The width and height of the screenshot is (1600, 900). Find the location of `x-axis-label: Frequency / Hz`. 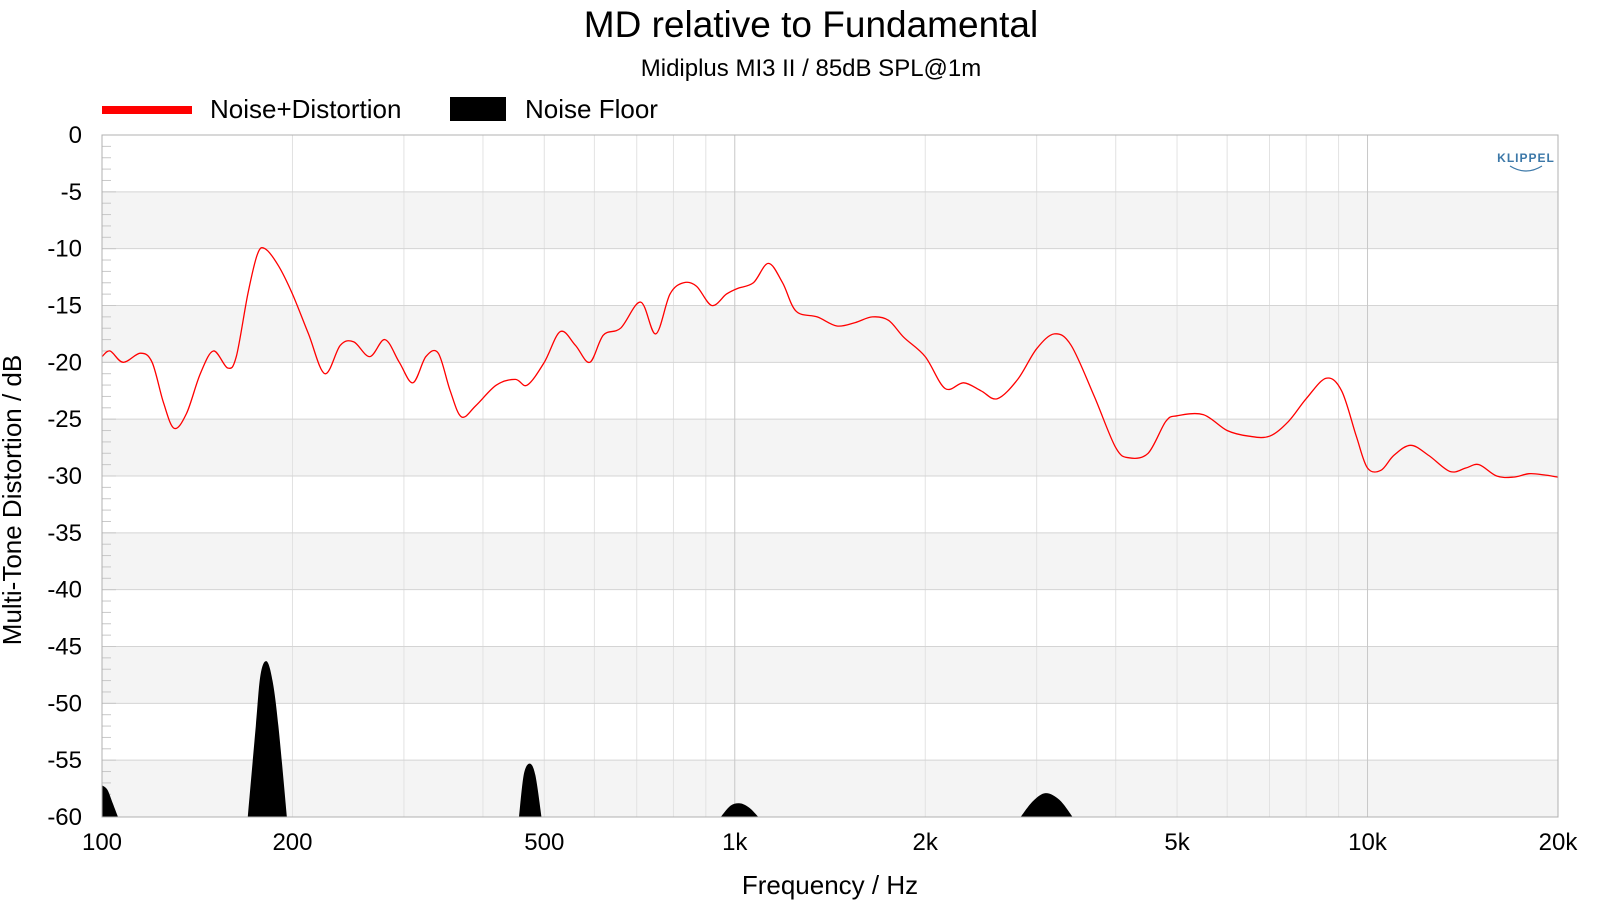

x-axis-label: Frequency / Hz is located at coordinates (830, 885).